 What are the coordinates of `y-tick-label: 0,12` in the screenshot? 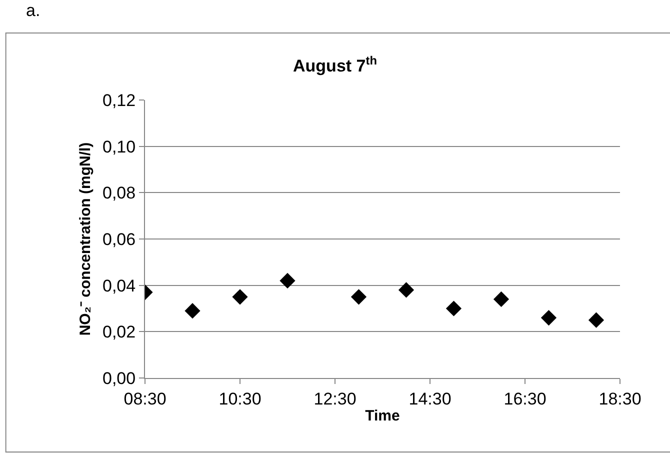 It's located at (119, 100).